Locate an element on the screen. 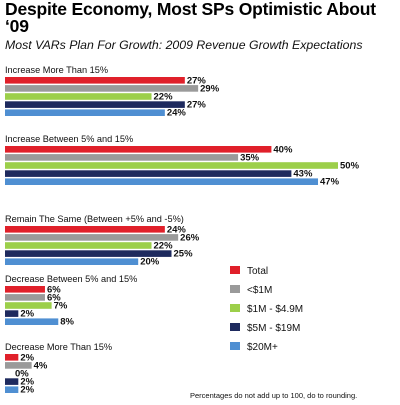 This screenshot has width=400, height=405. legend-label: $1M - $4.9M is located at coordinates (275, 309).